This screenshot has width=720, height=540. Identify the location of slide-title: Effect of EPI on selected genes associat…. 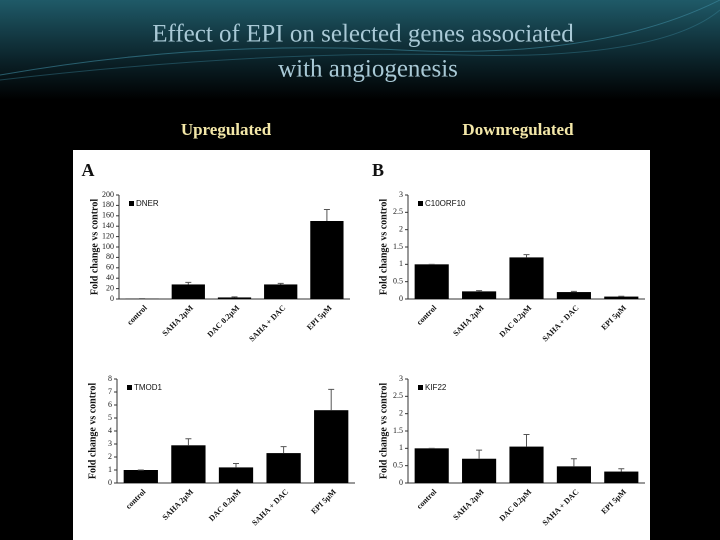
(363, 34).